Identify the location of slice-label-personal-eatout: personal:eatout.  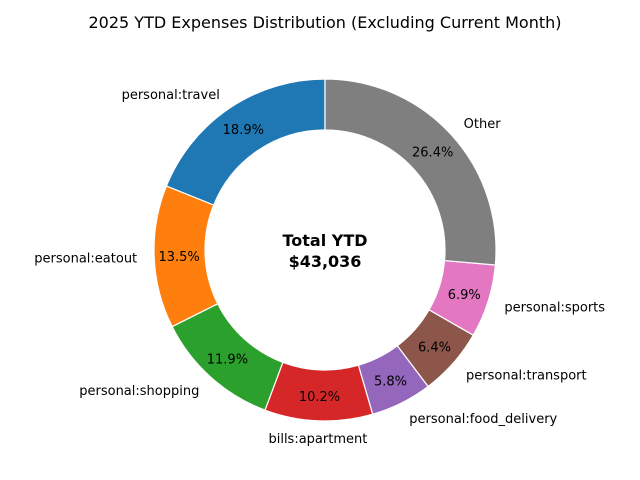
(85, 259).